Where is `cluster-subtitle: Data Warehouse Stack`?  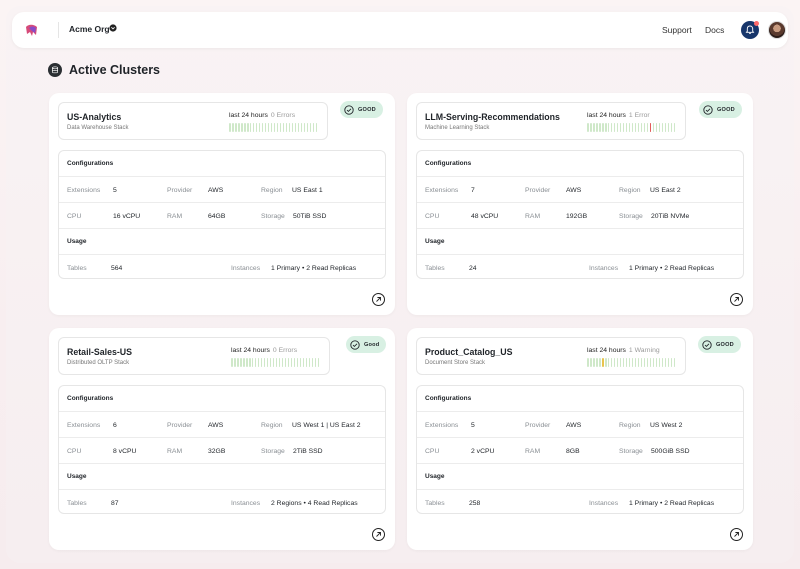
cluster-subtitle: Data Warehouse Stack is located at coordinates (98, 128).